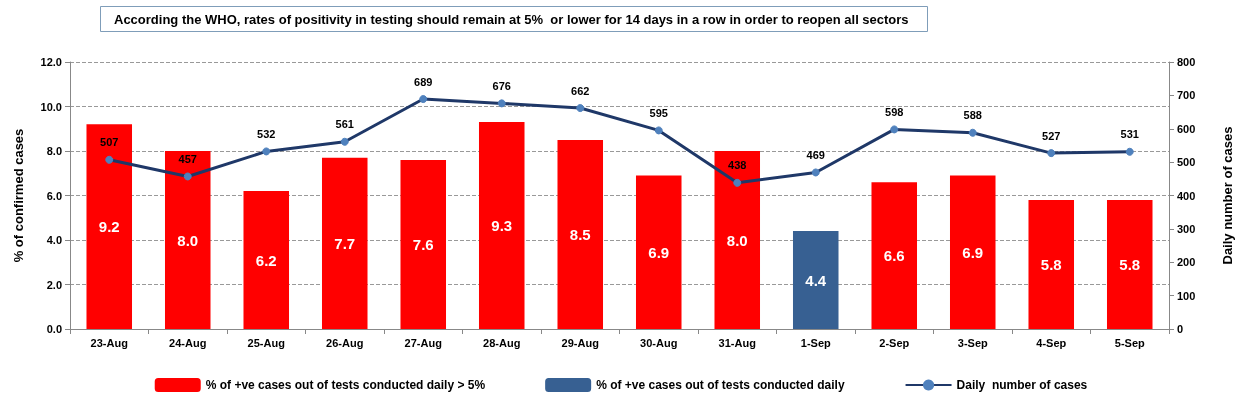 This screenshot has height=401, width=1242. I want to click on x-tick-label: 25-Aug, so click(266, 342).